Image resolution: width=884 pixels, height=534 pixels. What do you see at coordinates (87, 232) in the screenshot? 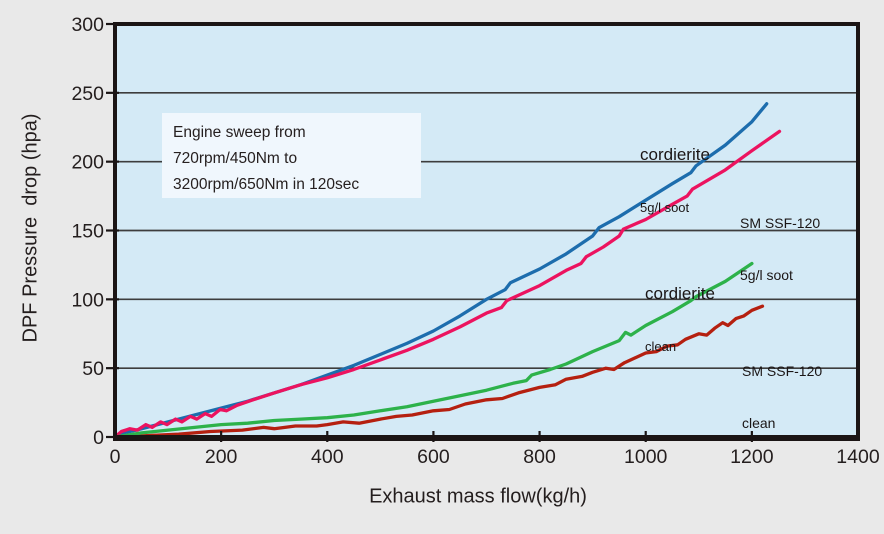
I see `y-tick-label-150: 150` at bounding box center [87, 232].